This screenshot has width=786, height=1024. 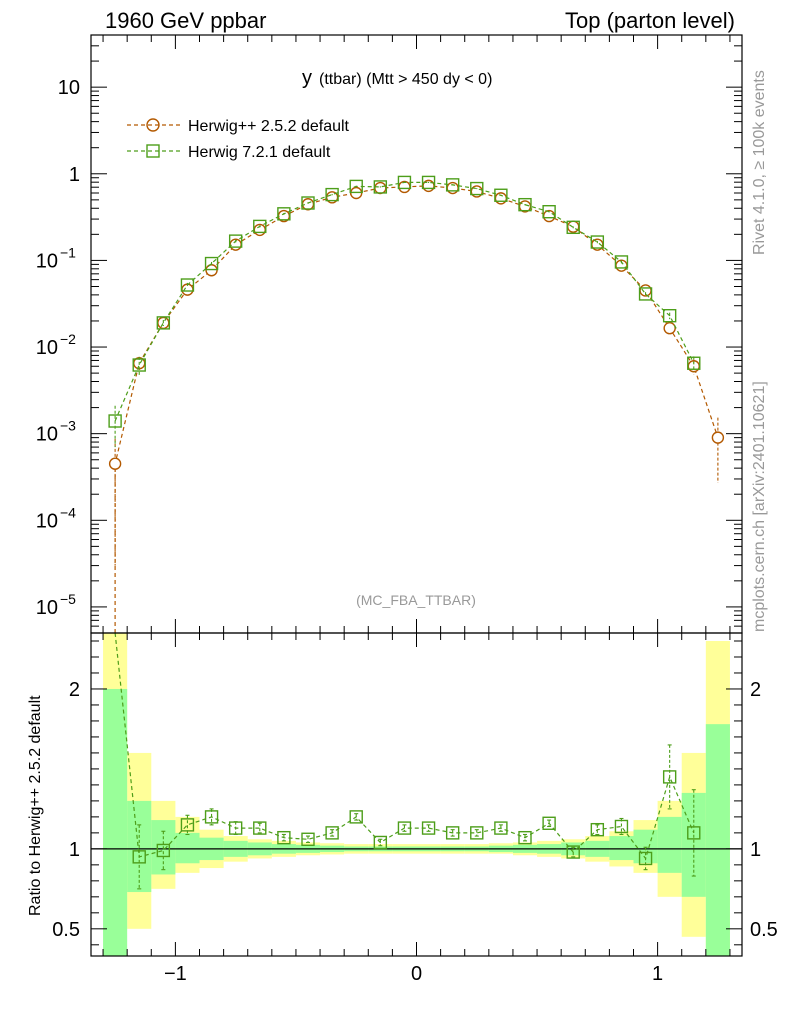 I want to click on y-tick-label-exponent: −4, so click(x=68, y=512).